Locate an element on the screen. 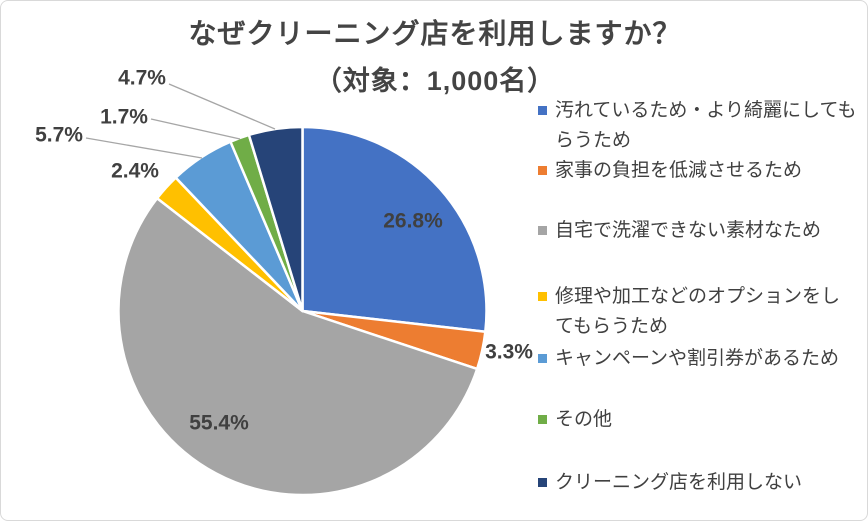 The image size is (868, 521). data-label-slice-7: 4.7% is located at coordinates (142, 78).